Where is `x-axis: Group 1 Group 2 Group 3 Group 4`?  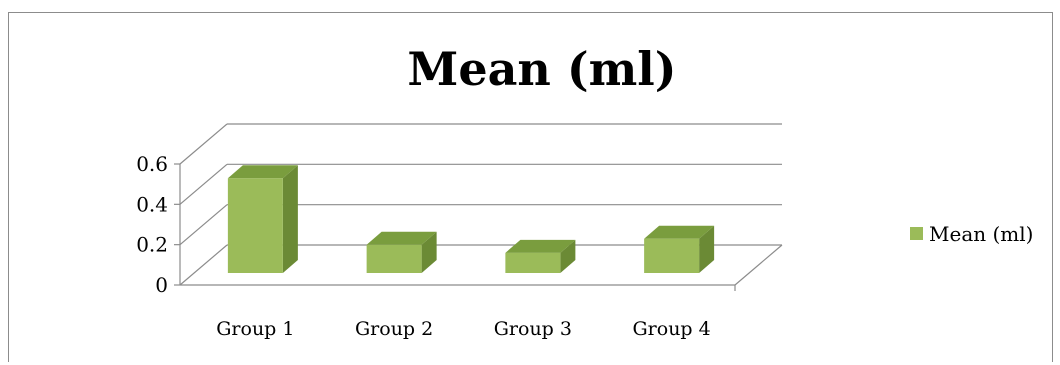 x-axis: Group 1 Group 2 Group 3 Group 4 is located at coordinates (463, 329).